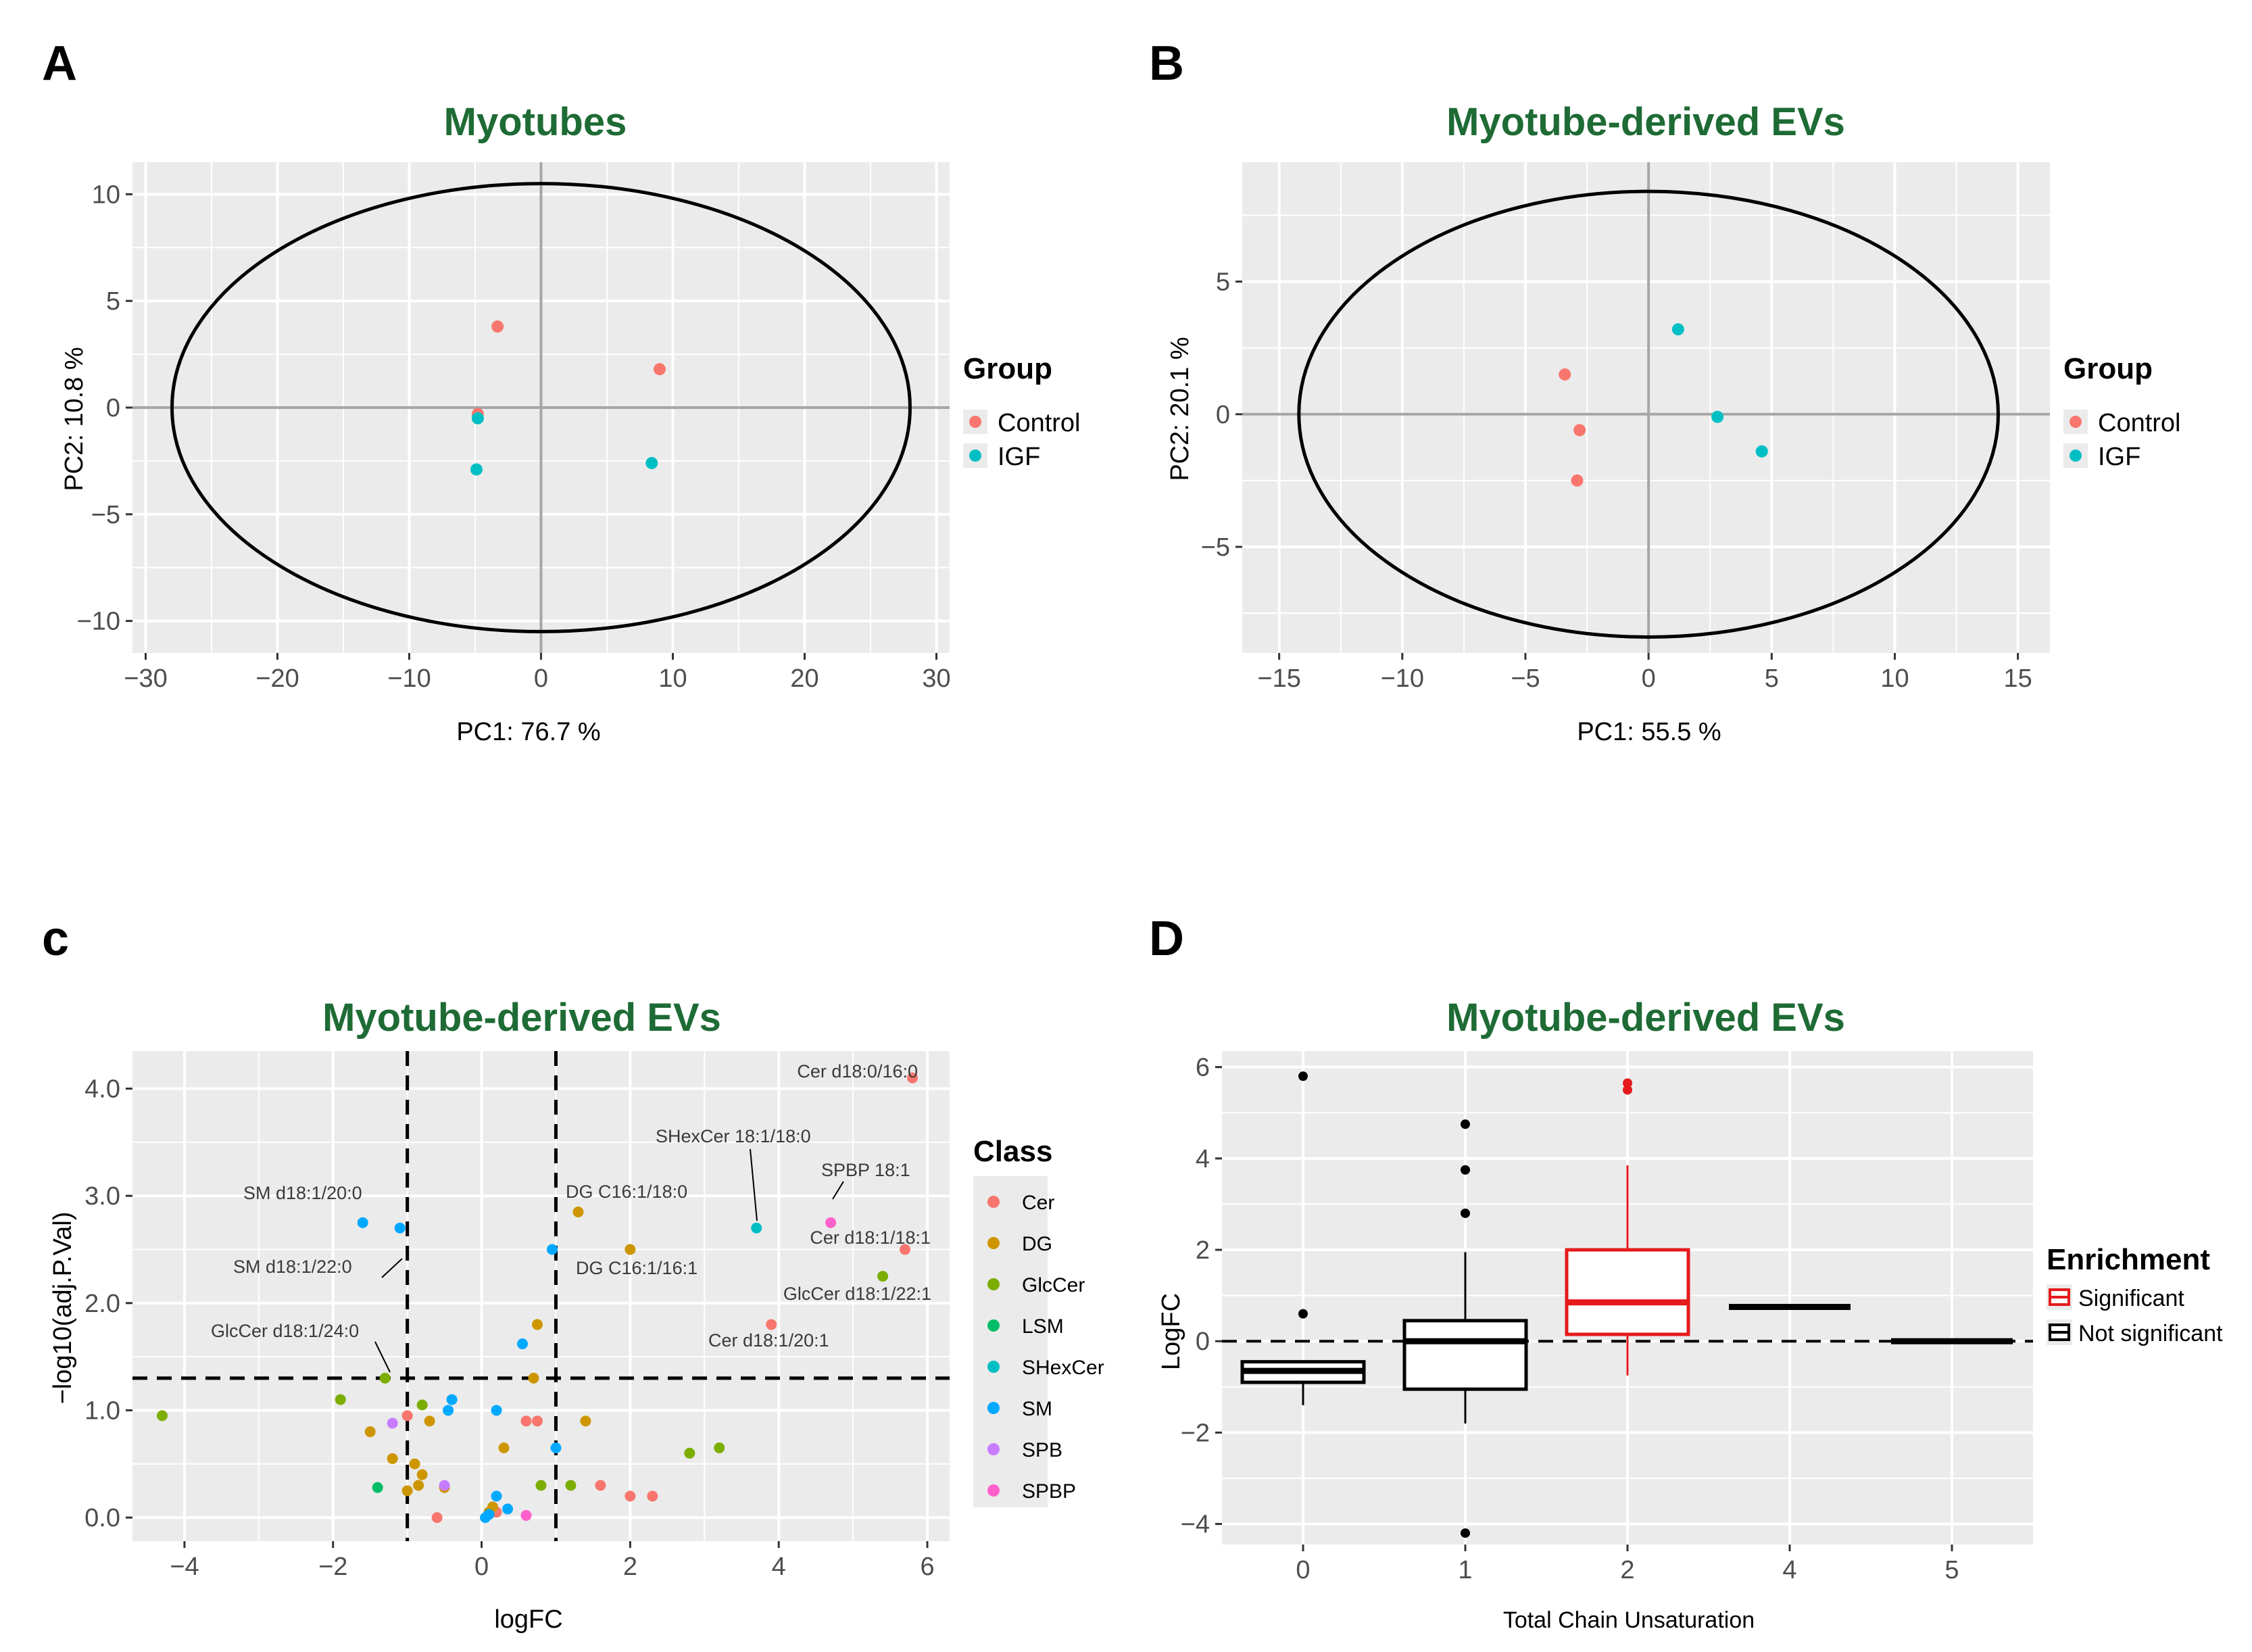  What do you see at coordinates (568, 398) in the screenshot?
I see `panel-a-points` at bounding box center [568, 398].